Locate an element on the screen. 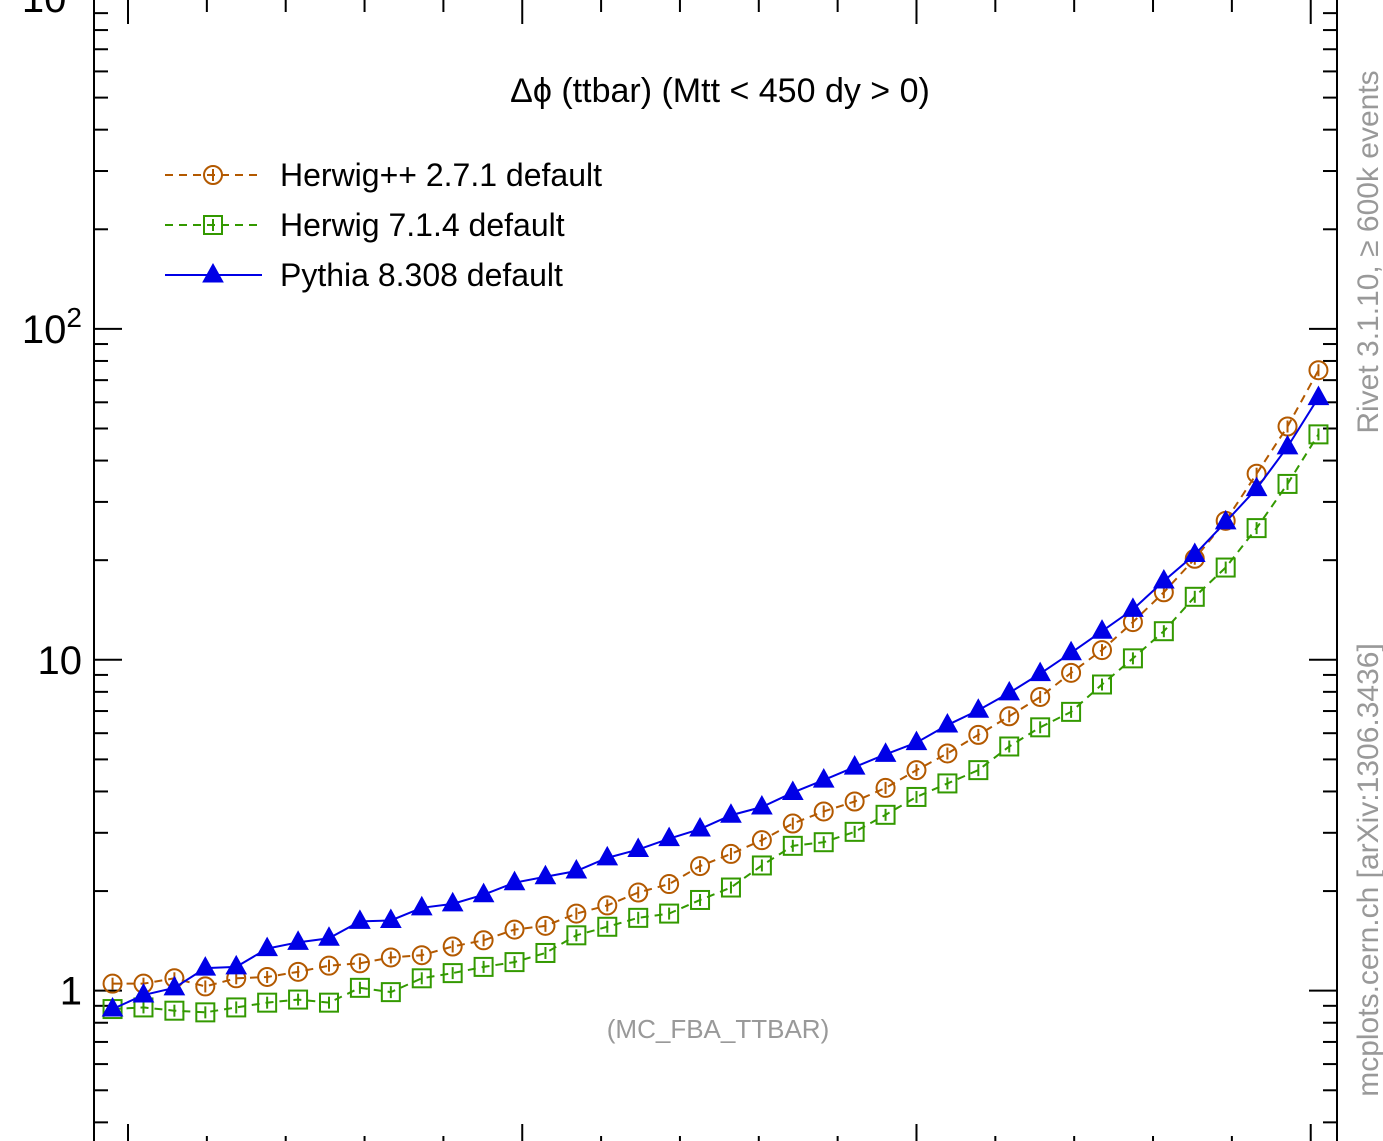 This screenshot has height=1141, width=1383. legend-item-pythia-8308: Pythia 8.308 default is located at coordinates (364, 275).